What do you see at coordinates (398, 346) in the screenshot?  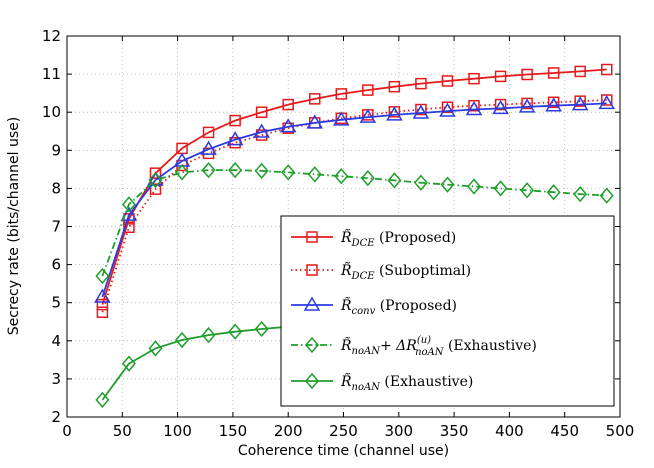 I see `legend-label-part: + ΔR` at bounding box center [398, 346].